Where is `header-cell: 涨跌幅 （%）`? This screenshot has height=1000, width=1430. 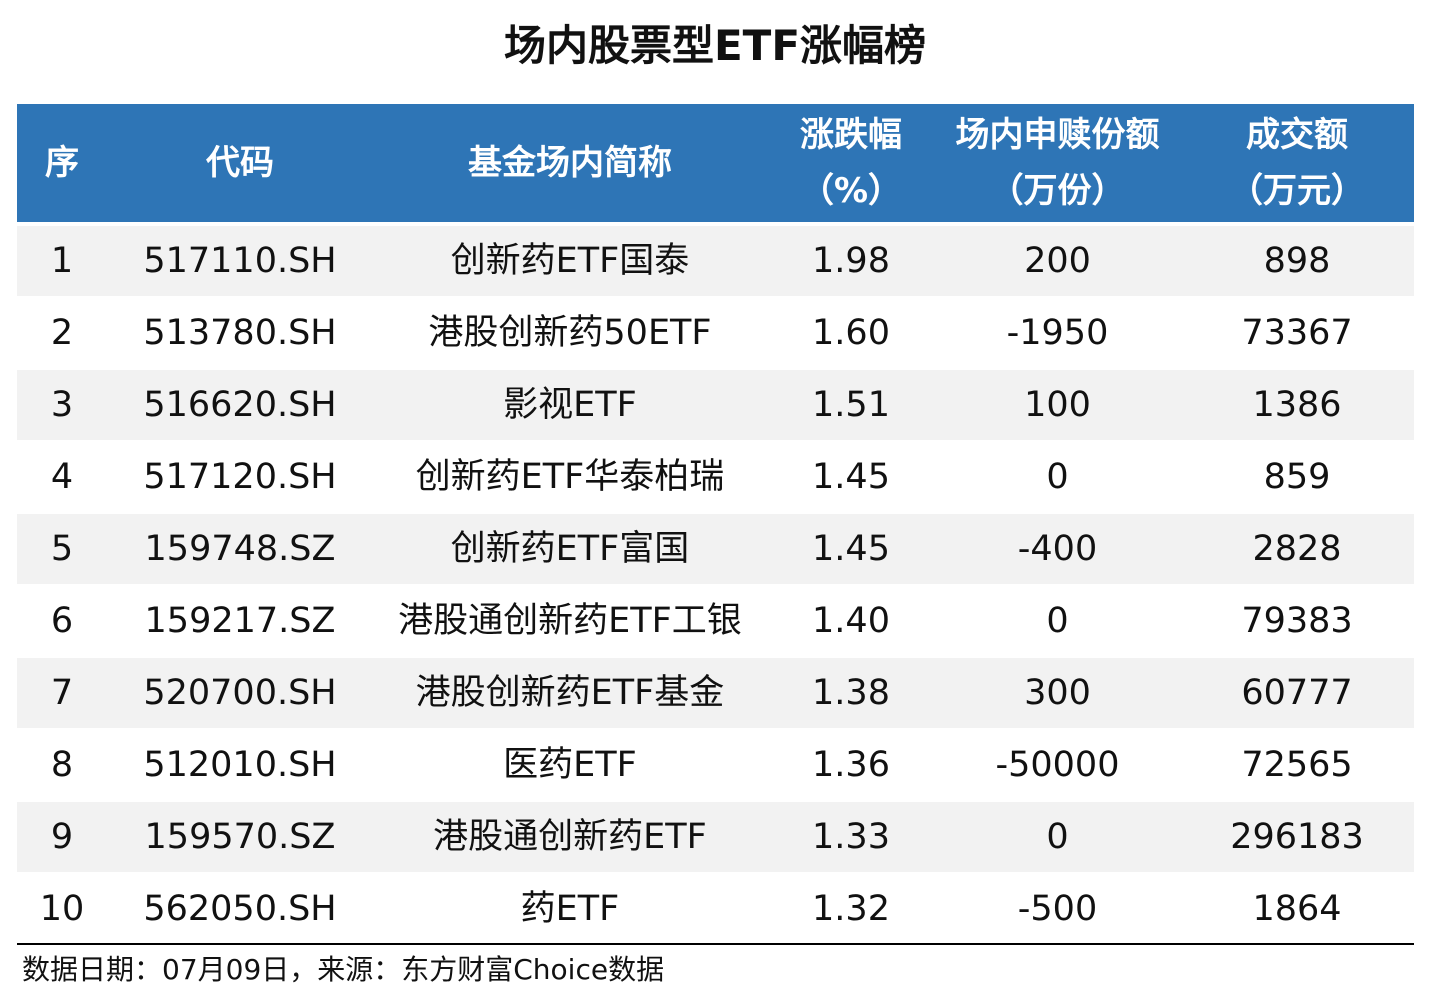 header-cell: 涨跌幅 （%） is located at coordinates (851, 163).